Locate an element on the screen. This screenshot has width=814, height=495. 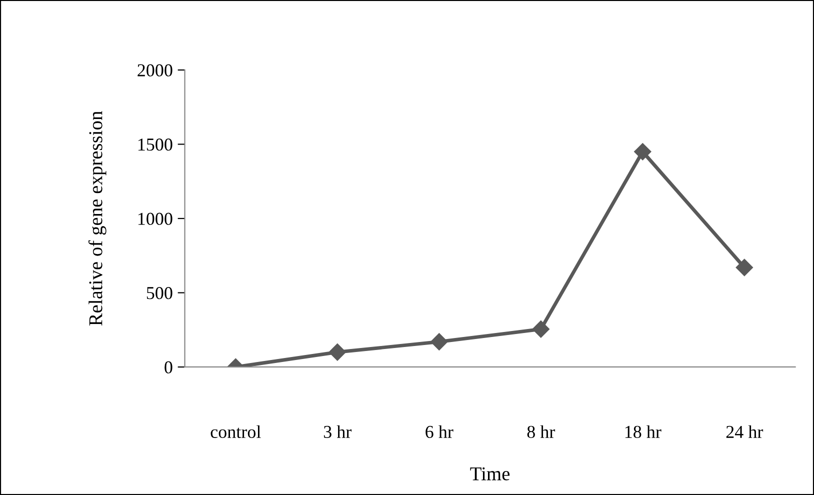
y-tick-label: 2000 is located at coordinates (155, 70).